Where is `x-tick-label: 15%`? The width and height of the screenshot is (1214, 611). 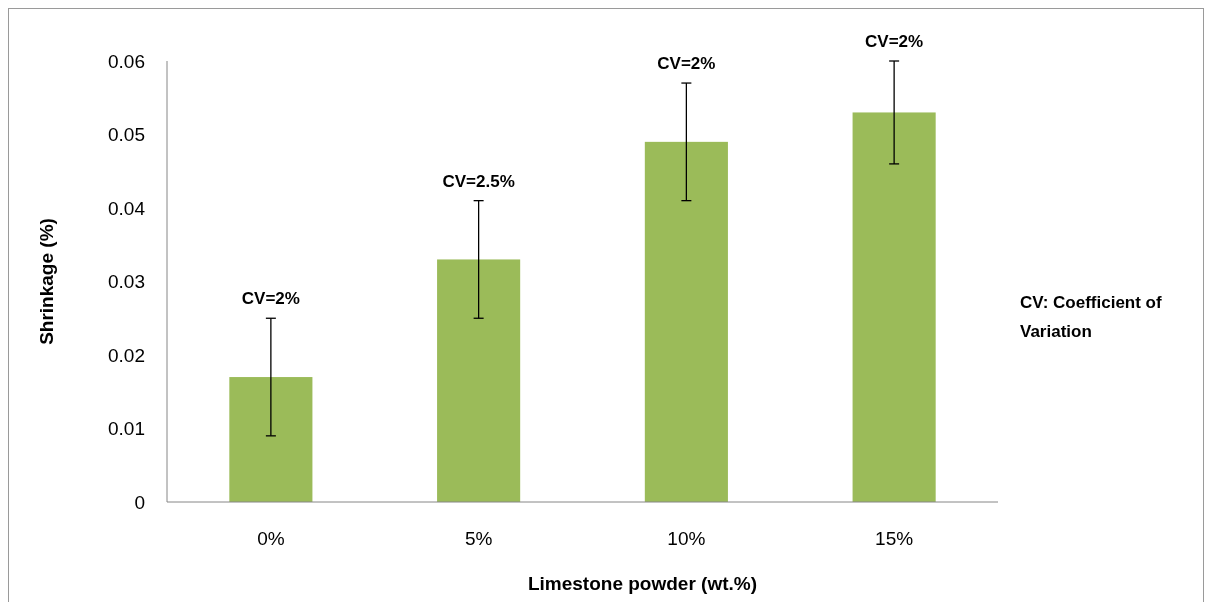
x-tick-label: 15% is located at coordinates (894, 538).